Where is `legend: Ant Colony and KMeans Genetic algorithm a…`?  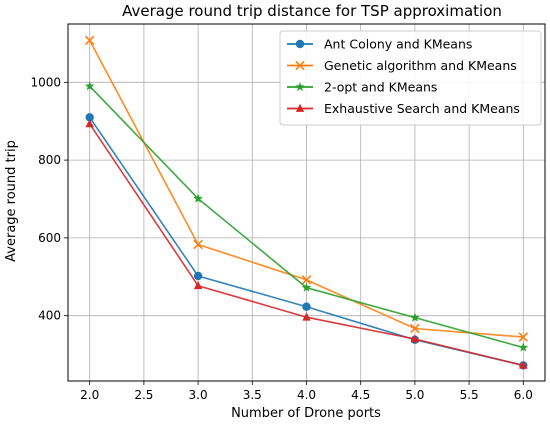 legend: Ant Colony and KMeans Genetic algorithm a… is located at coordinates (410, 78).